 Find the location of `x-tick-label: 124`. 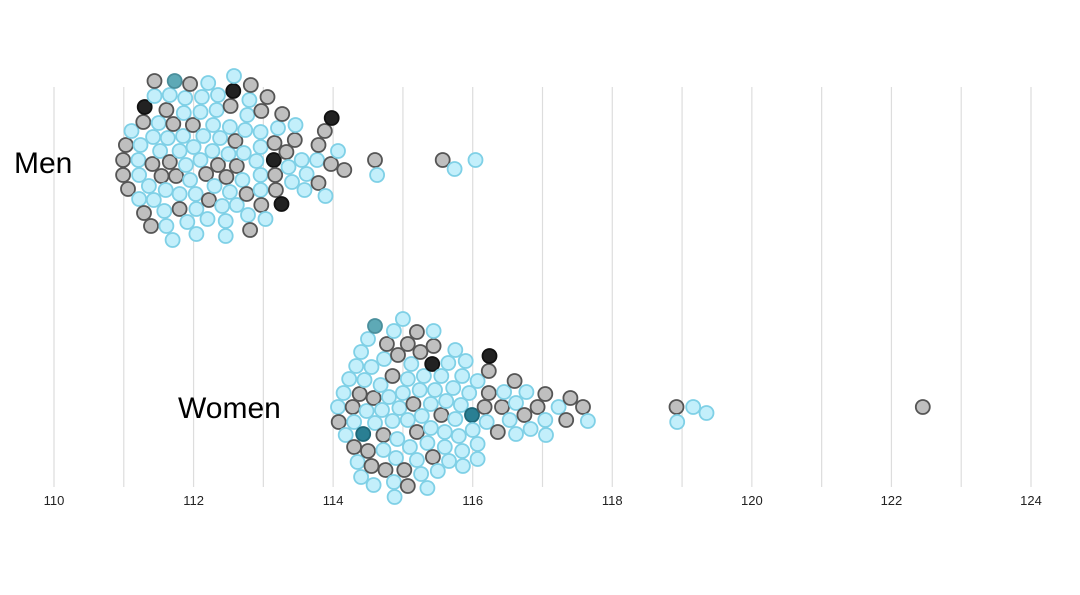

x-tick-label: 124 is located at coordinates (1031, 500).